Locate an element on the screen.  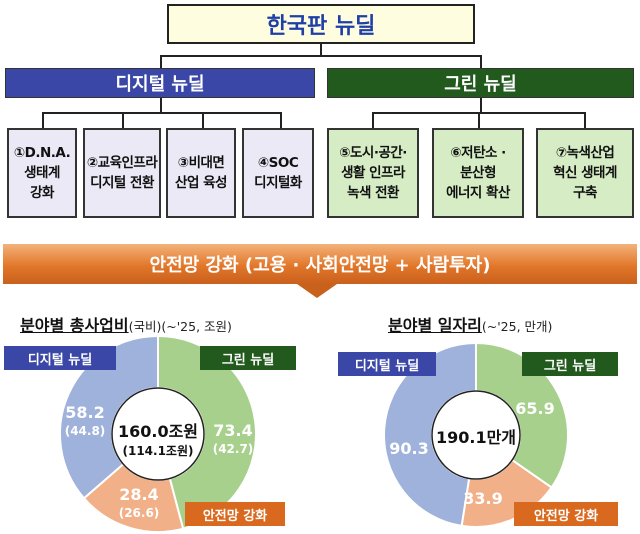
chart1-value-safety-main: 28.4 is located at coordinates (139, 494).